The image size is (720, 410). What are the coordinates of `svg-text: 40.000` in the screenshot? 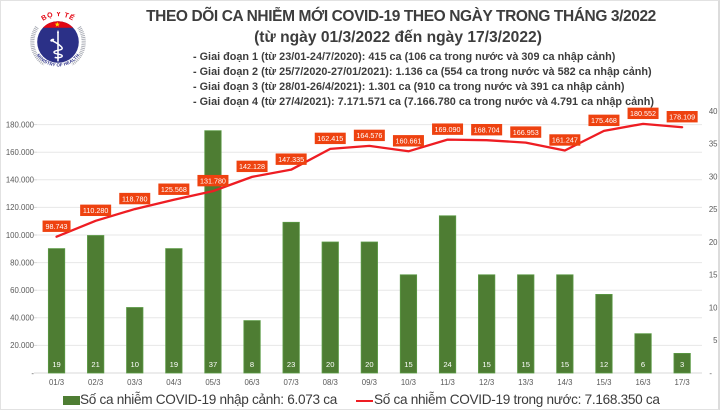 It's located at (22, 318).